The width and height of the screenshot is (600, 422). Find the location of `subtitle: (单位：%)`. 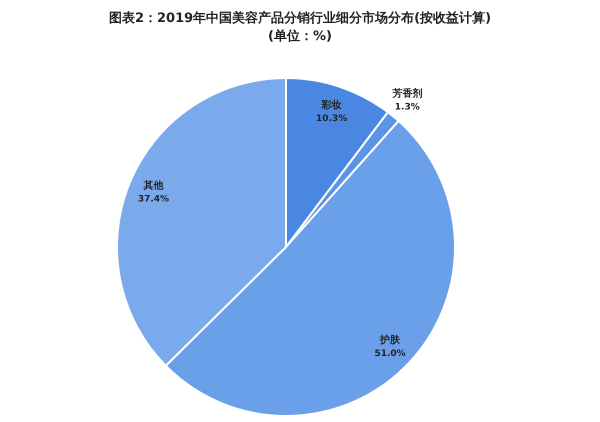

subtitle: (单位：%) is located at coordinates (300, 36).